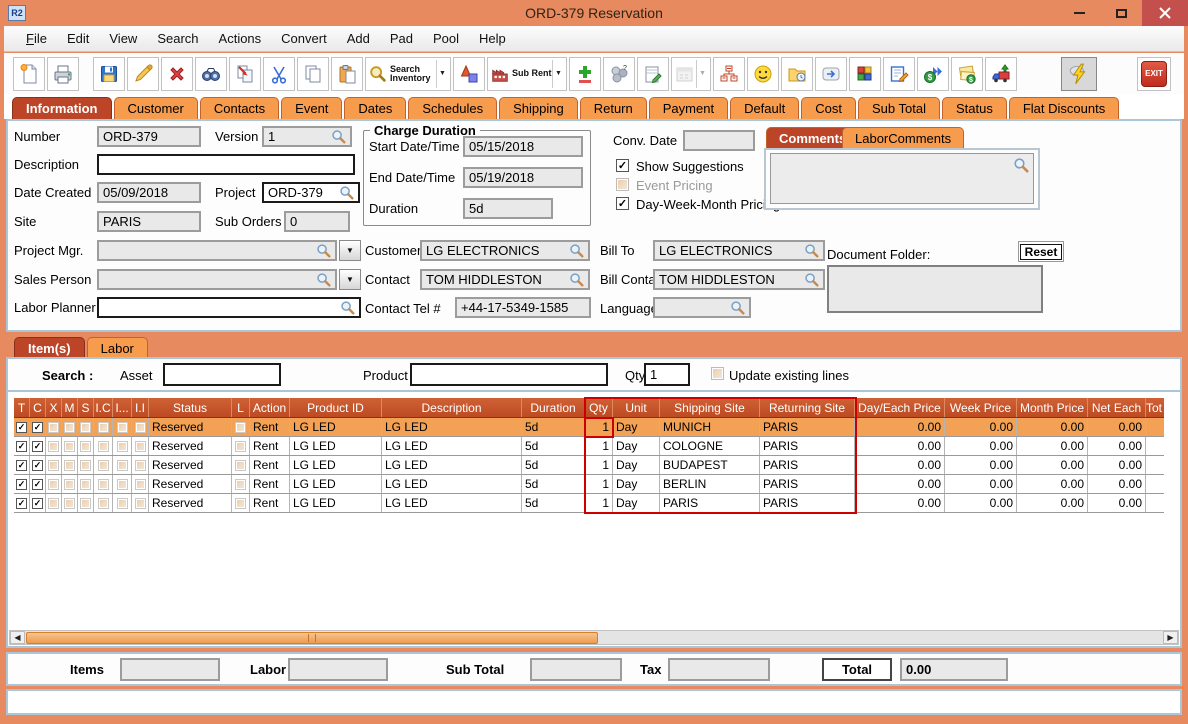 This screenshot has width=1188, height=724. Describe the element at coordinates (576, 250) in the screenshot. I see `customer-lookup-icon` at that location.